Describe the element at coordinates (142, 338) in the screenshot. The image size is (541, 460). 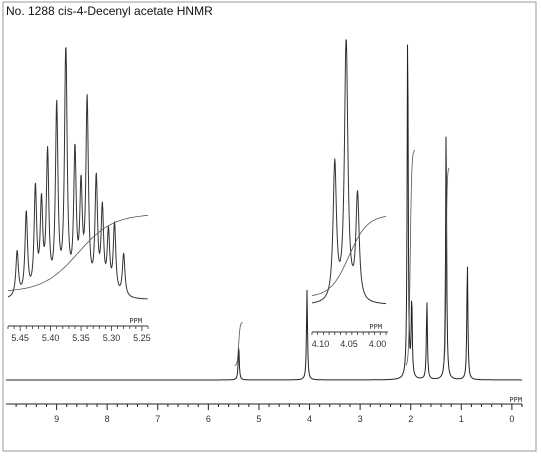
I see `inset1-tick-label: 5.25` at that location.